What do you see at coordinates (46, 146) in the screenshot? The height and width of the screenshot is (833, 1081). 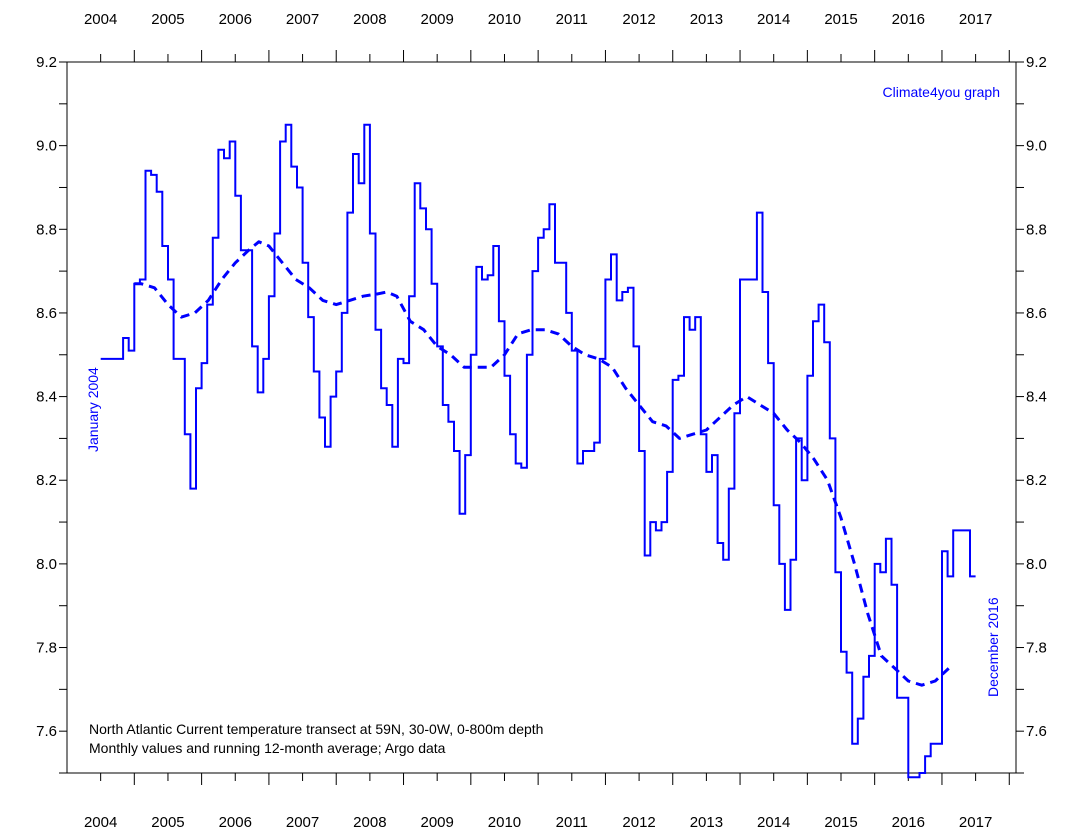 I see `y-tick-label-left: 9.0` at bounding box center [46, 146].